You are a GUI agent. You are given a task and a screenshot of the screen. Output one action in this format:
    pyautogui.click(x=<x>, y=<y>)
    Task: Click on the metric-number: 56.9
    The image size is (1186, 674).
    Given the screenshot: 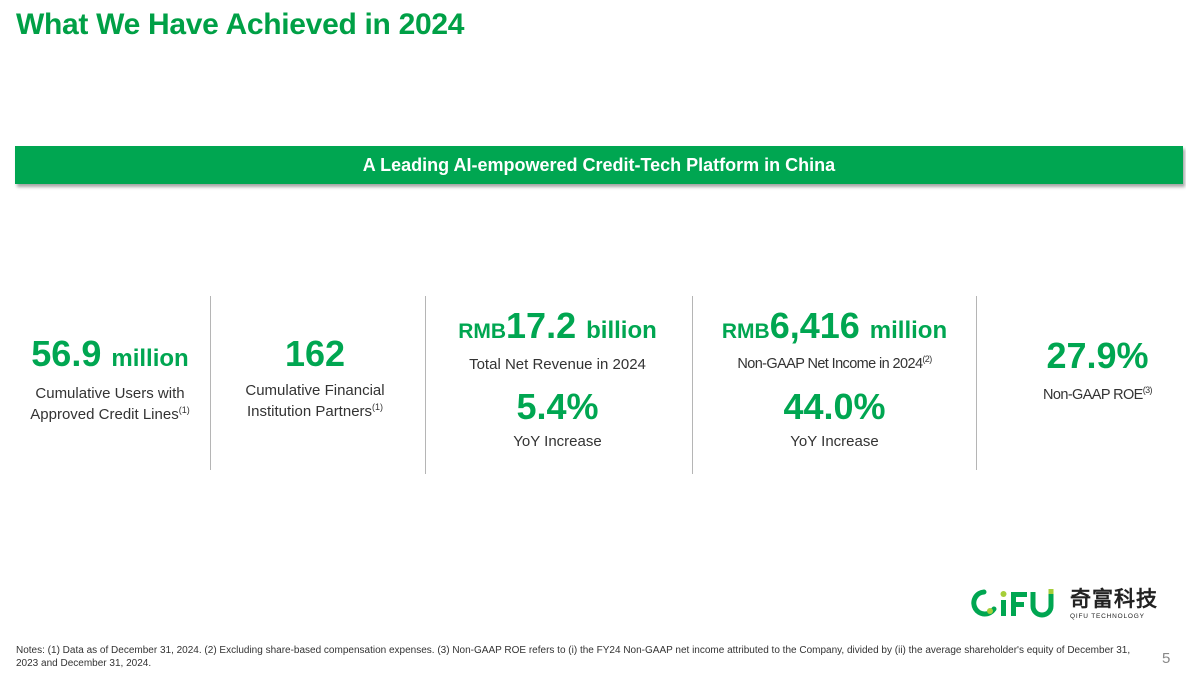 What is the action you would take?
    pyautogui.click(x=66, y=353)
    